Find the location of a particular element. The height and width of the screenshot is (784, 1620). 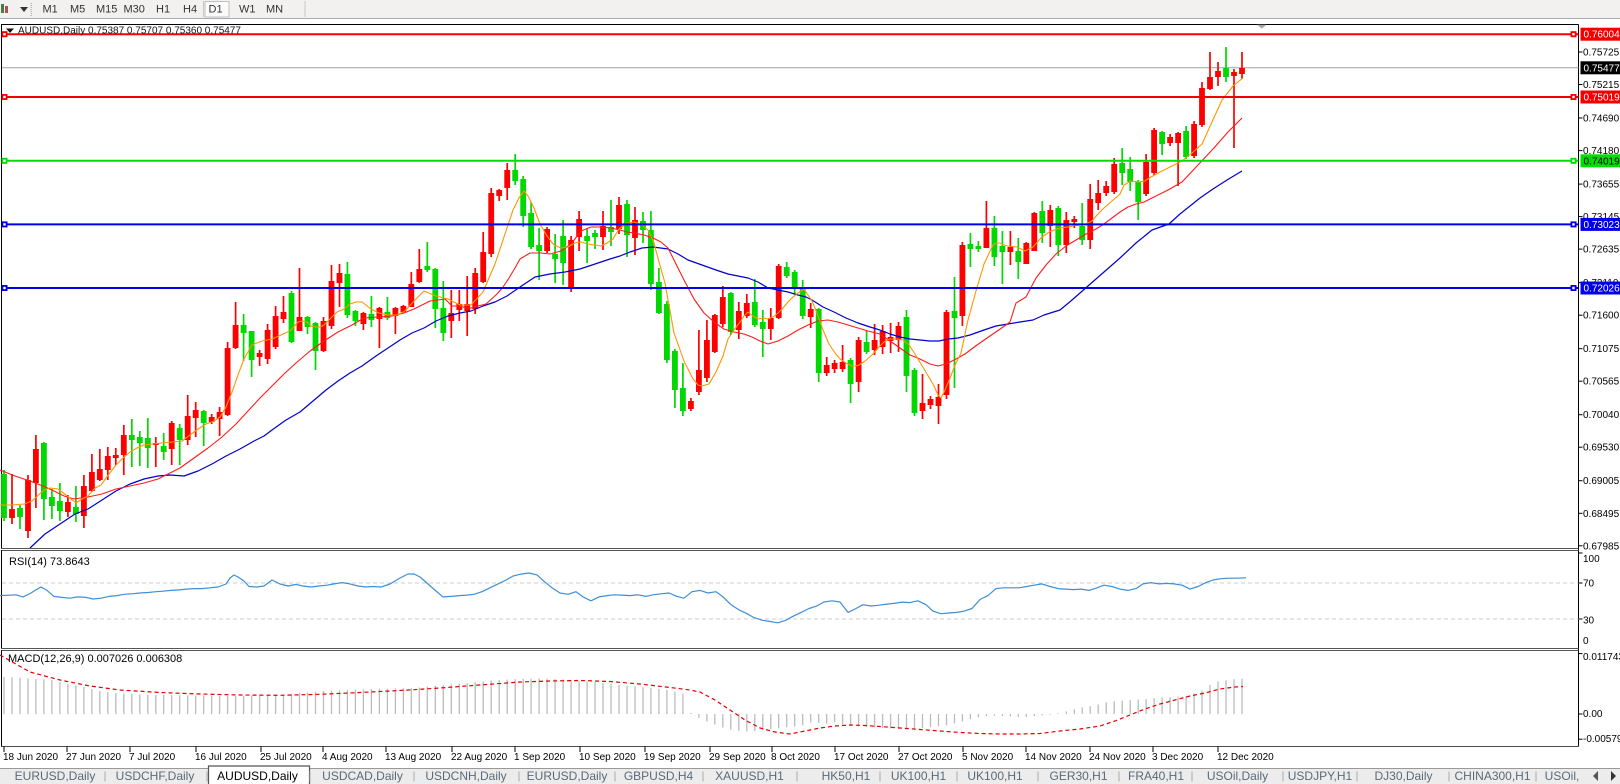

svg-text: M15 is located at coordinates (106, 10).